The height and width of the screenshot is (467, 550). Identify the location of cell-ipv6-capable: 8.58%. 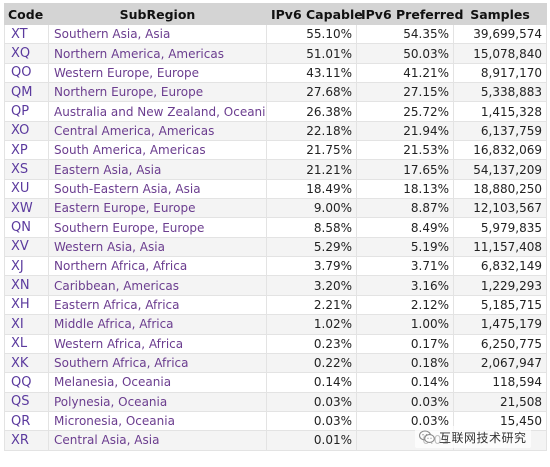
(311, 227).